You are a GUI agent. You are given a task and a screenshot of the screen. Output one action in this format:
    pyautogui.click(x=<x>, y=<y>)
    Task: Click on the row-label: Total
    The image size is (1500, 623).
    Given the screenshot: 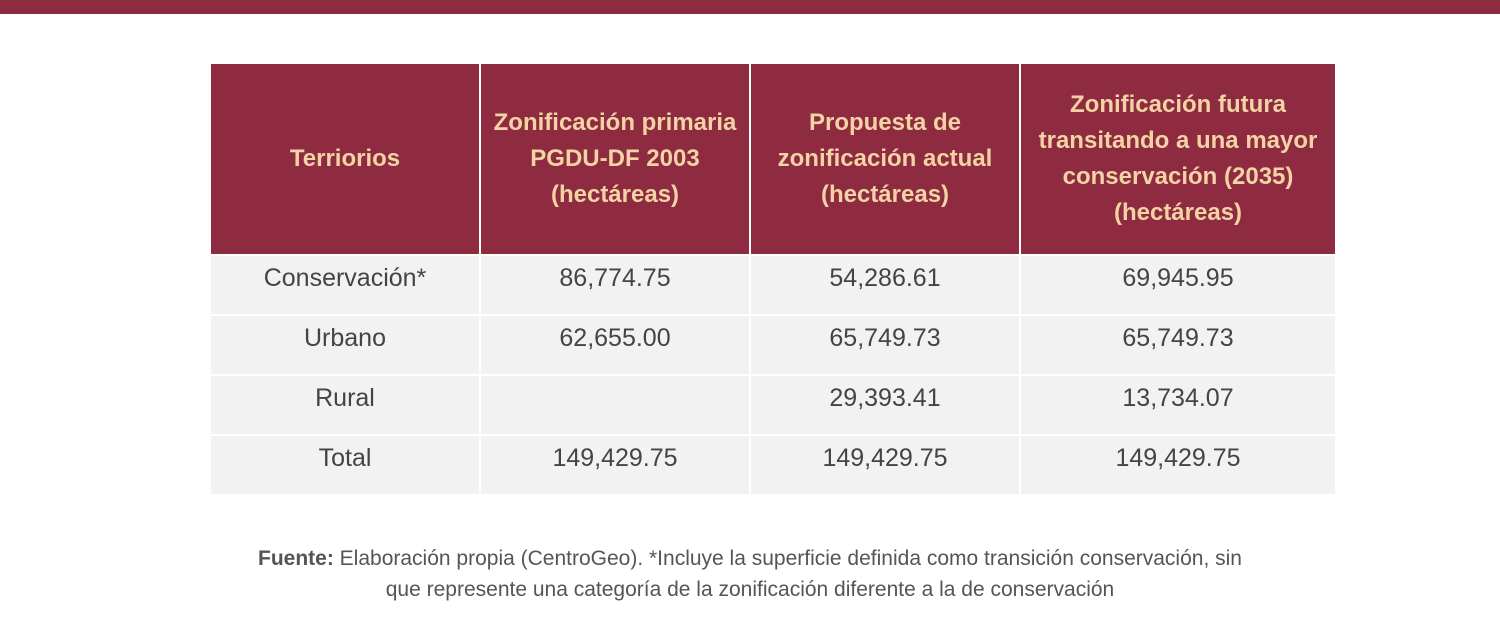 What is the action you would take?
    pyautogui.click(x=345, y=465)
    